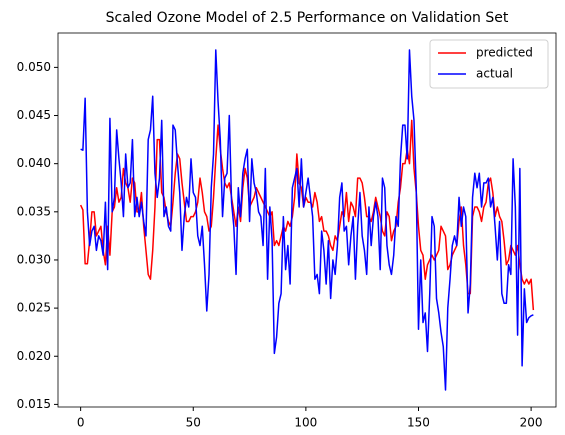 Image resolution: width=565 pixels, height=435 pixels. What do you see at coordinates (531, 423) in the screenshot?
I see `x-tick-label: 200` at bounding box center [531, 423].